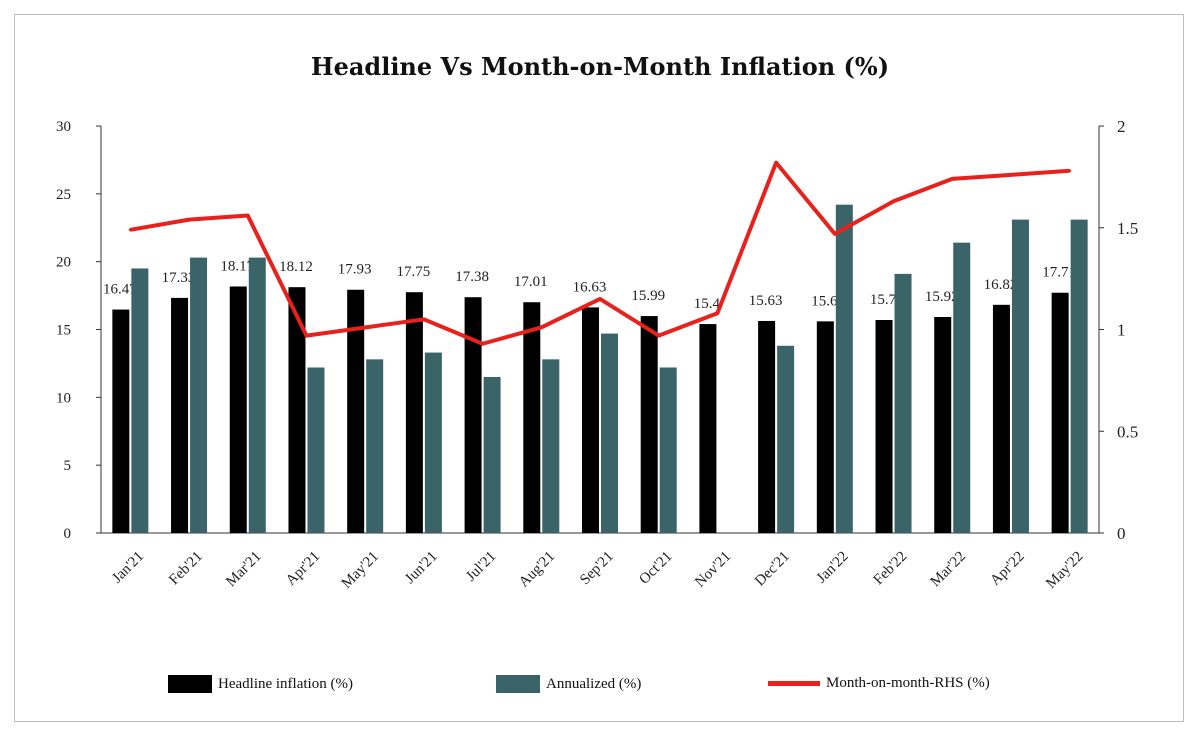  Describe the element at coordinates (713, 570) in the screenshot. I see `x-tick-label: Nov'21` at that location.